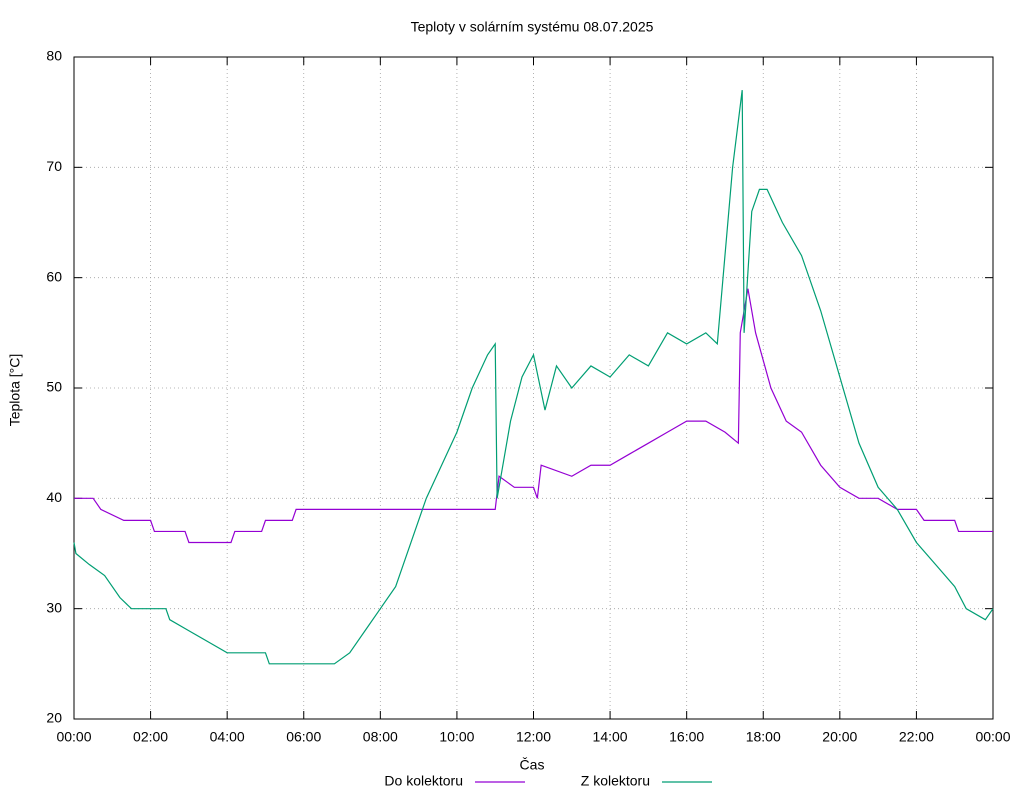 The width and height of the screenshot is (1024, 800). What do you see at coordinates (532, 27) in the screenshot?
I see `chart-title: Teploty v solárním systému 08.07.2025` at bounding box center [532, 27].